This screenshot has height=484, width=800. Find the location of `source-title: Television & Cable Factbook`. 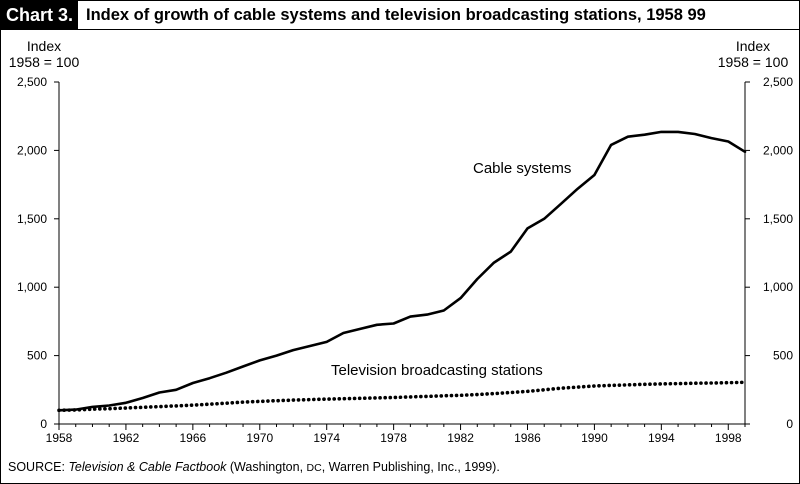

source-title: Television & Cable Factbook is located at coordinates (147, 467).